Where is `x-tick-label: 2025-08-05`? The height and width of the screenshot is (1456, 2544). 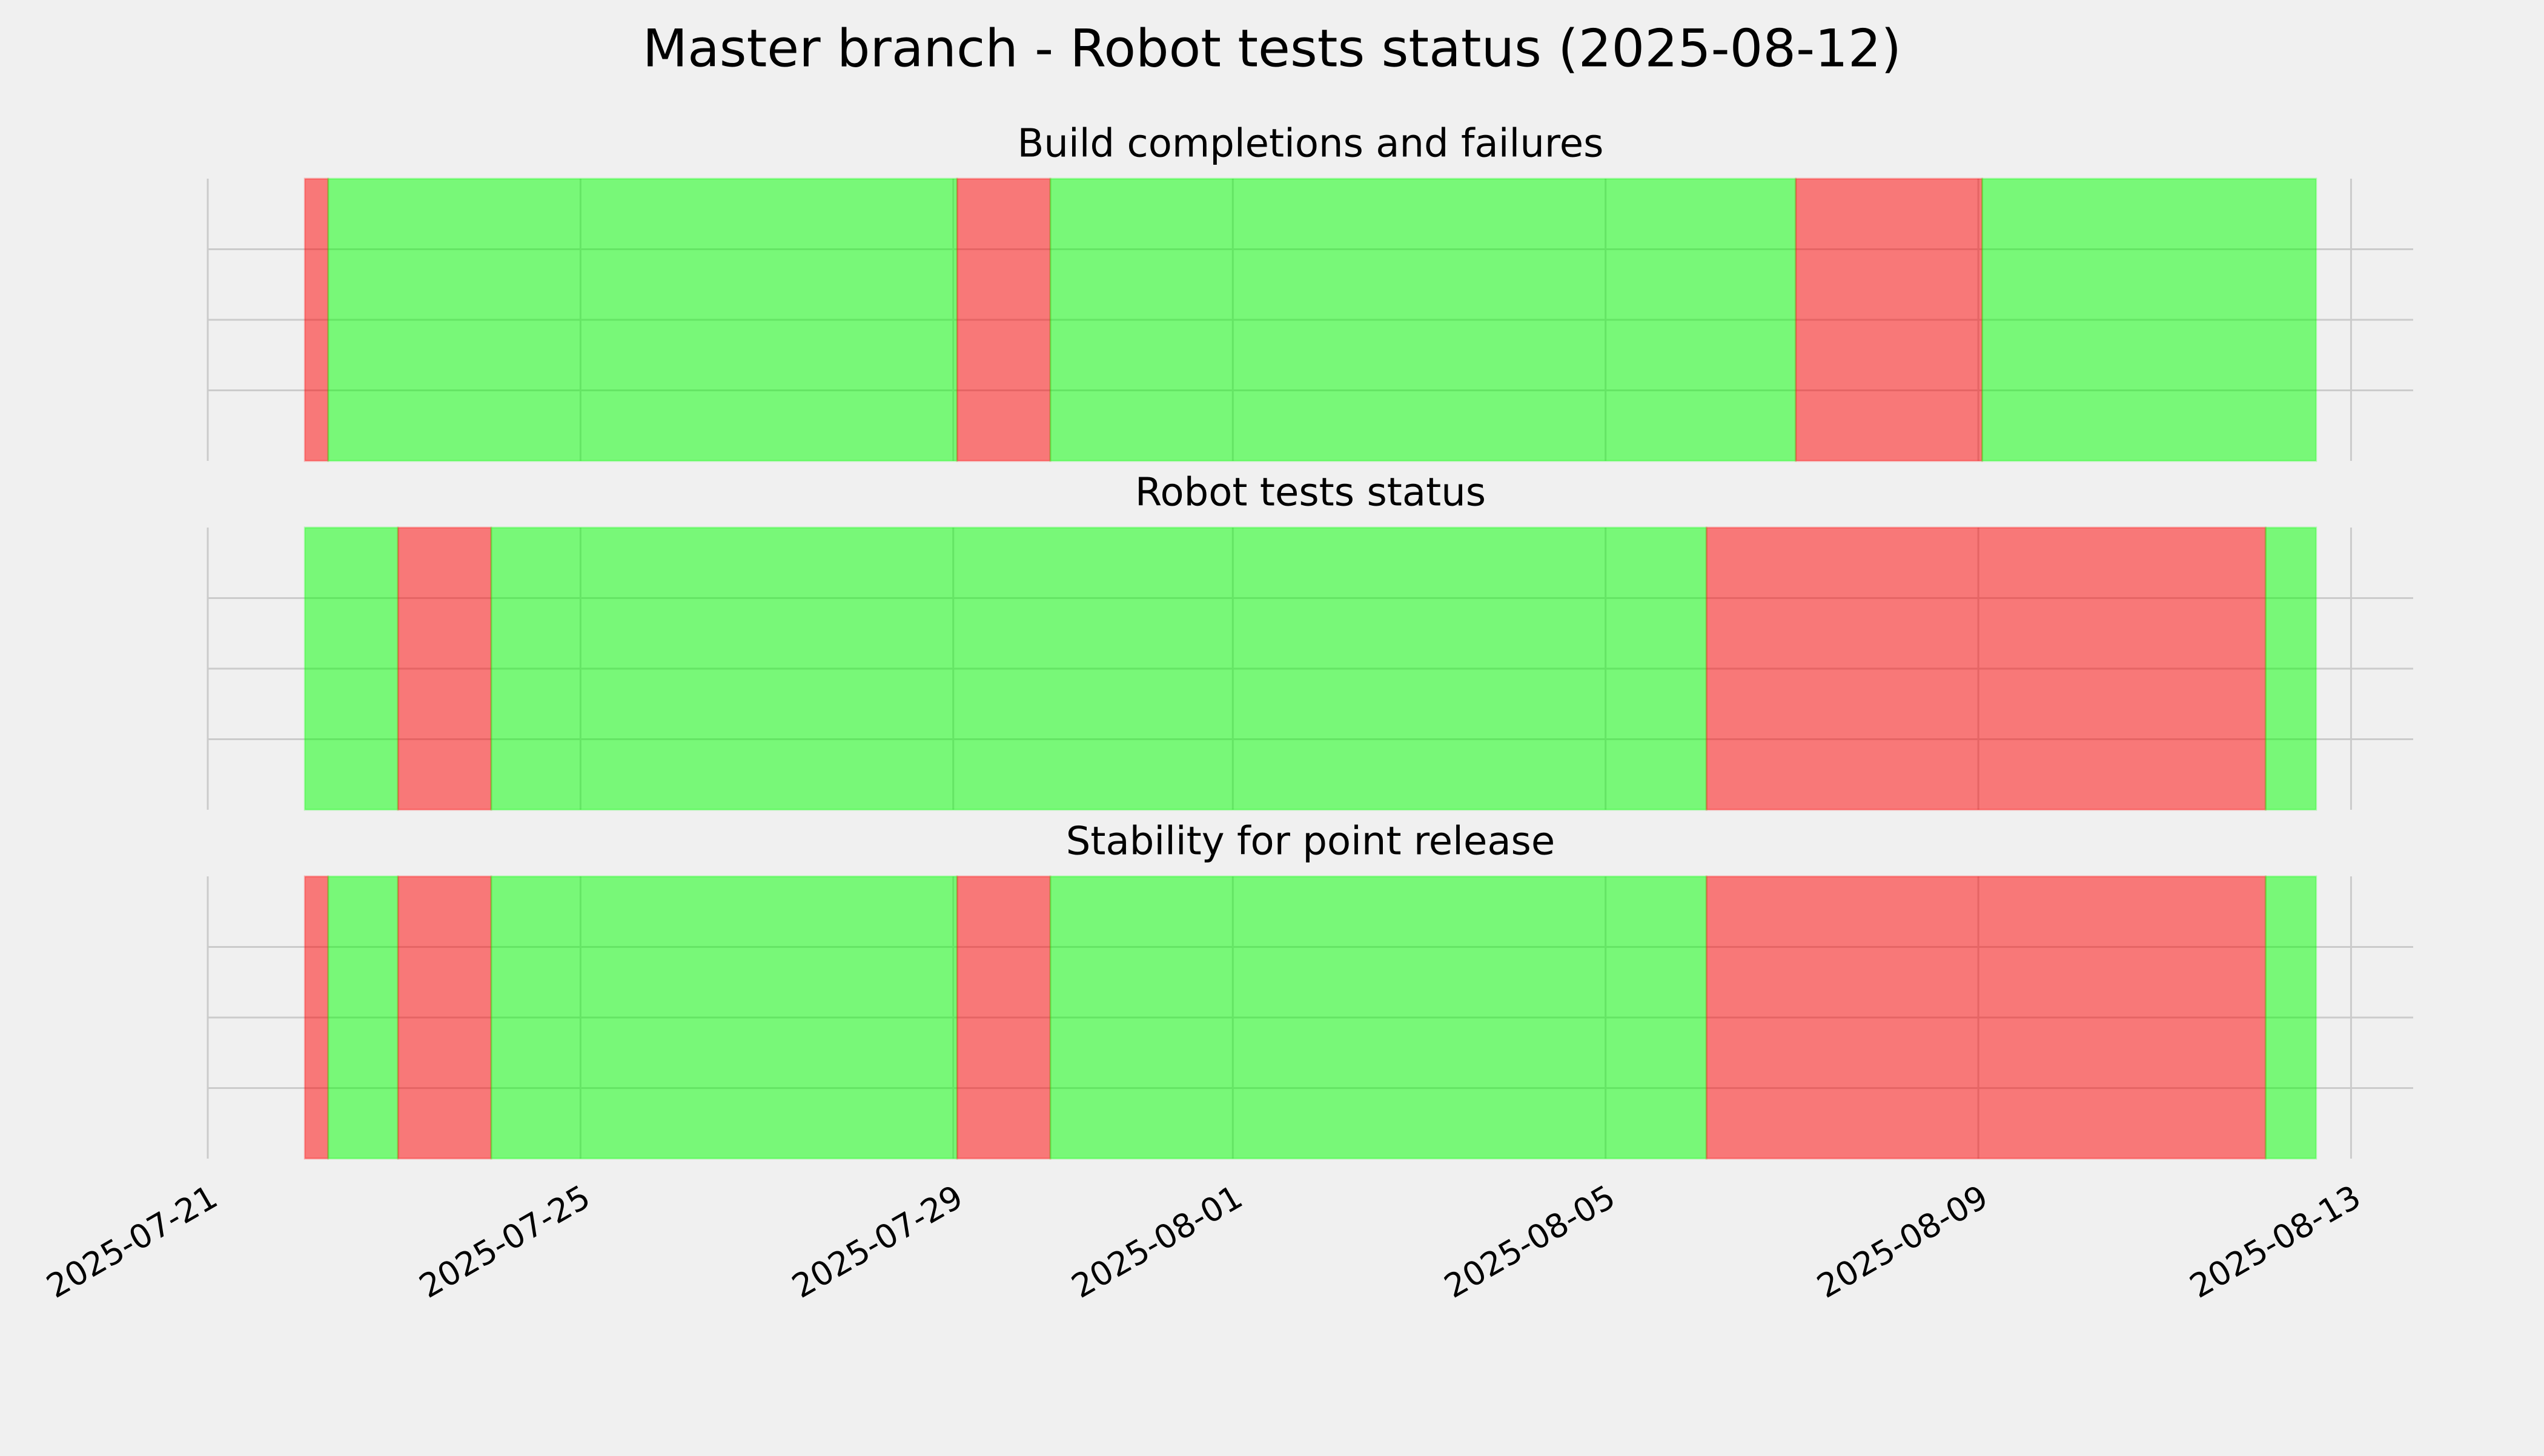 x-tick-label: 2025-08-05 is located at coordinates (1530, 1241).